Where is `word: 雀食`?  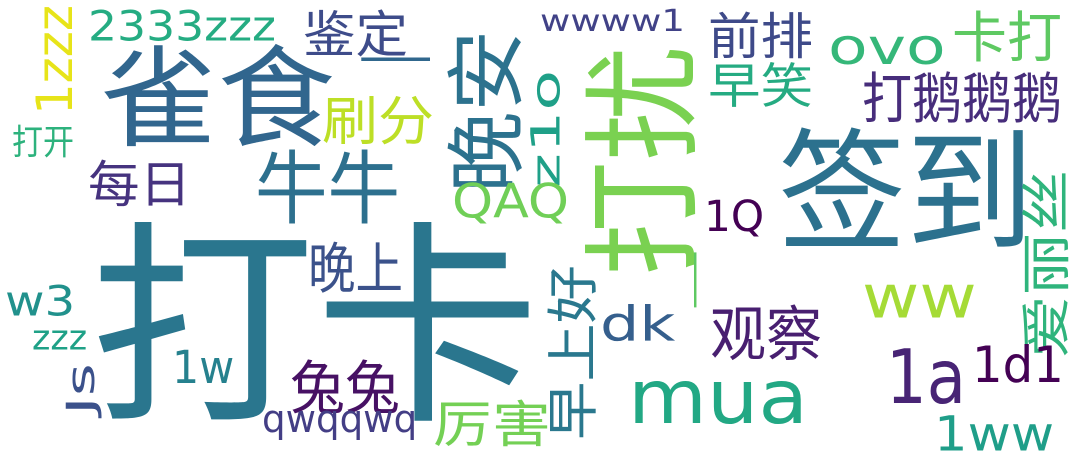
word: 雀食 is located at coordinates (217, 99).